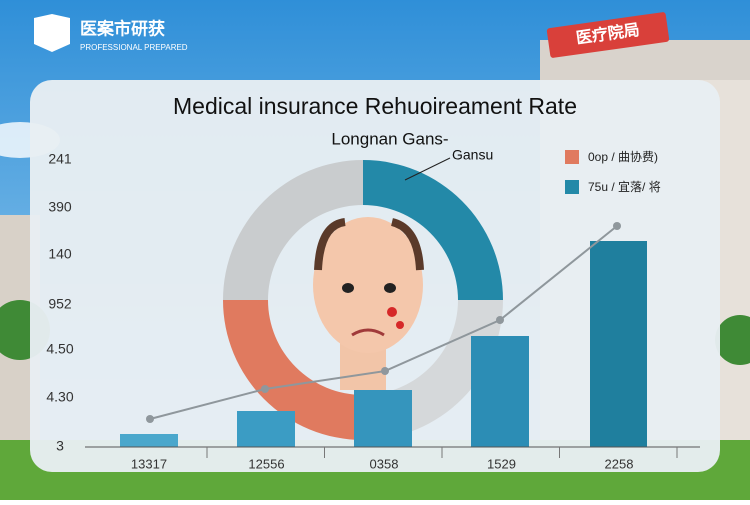 The image size is (750, 505). I want to click on callout-line, so click(427, 169).